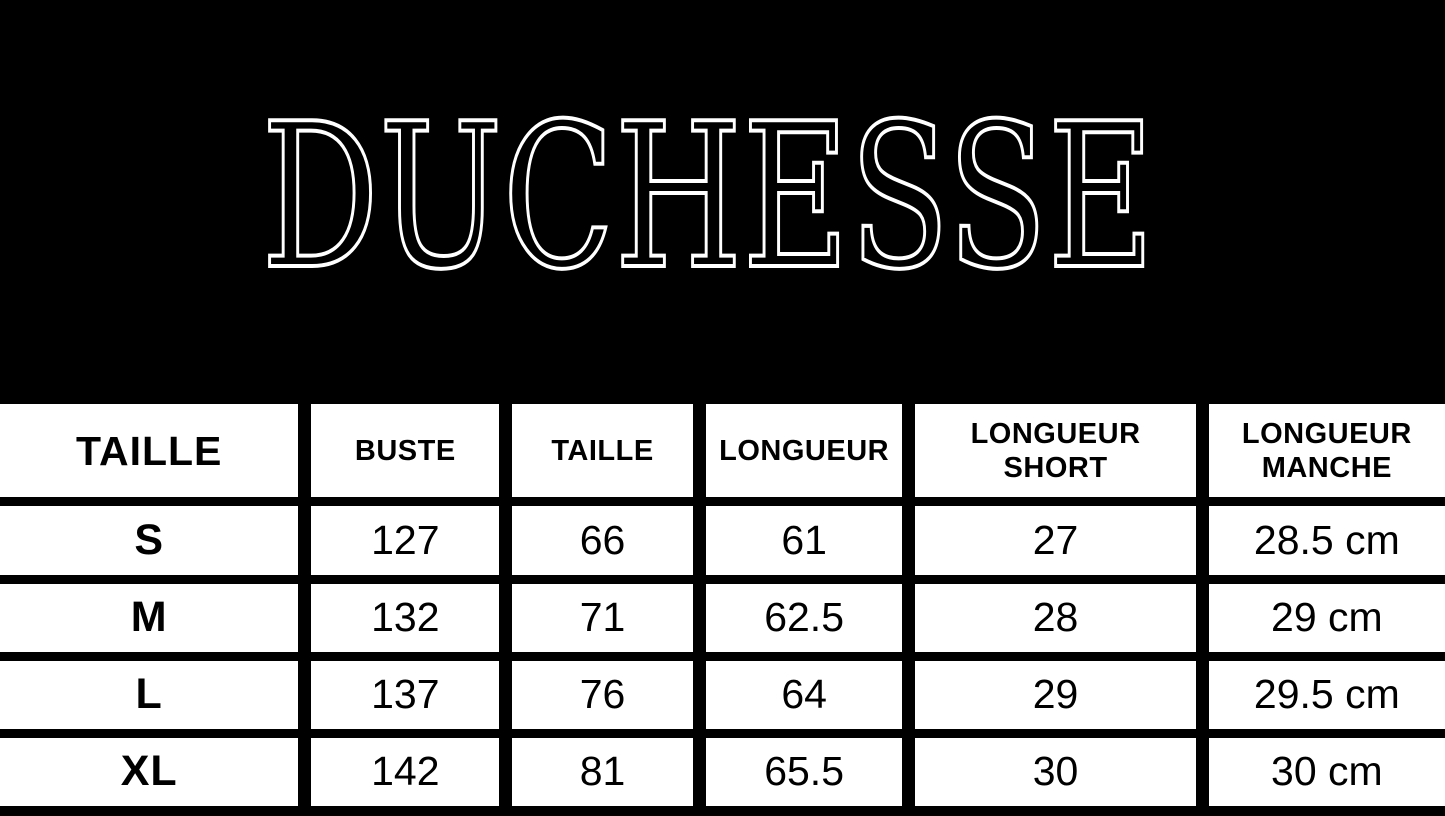 The height and width of the screenshot is (816, 1445). Describe the element at coordinates (602, 617) in the screenshot. I see `row-m-taille-cell: 71` at that location.